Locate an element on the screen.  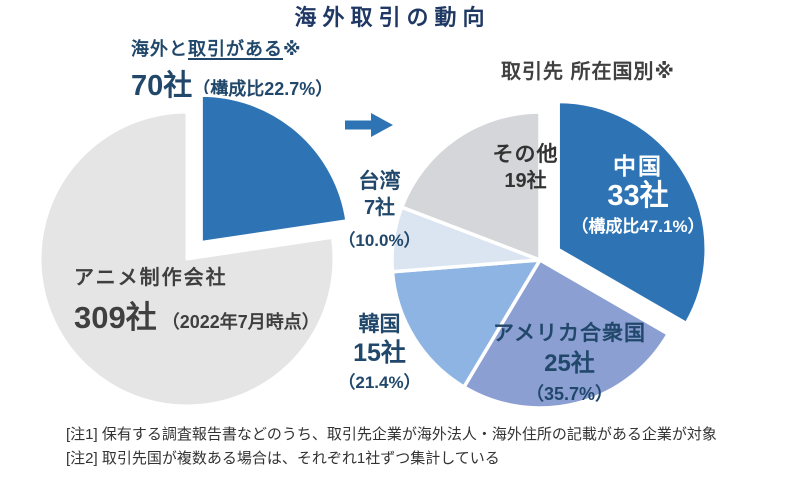
pie-slice-海外と取引がある is located at coordinates (274, 168).